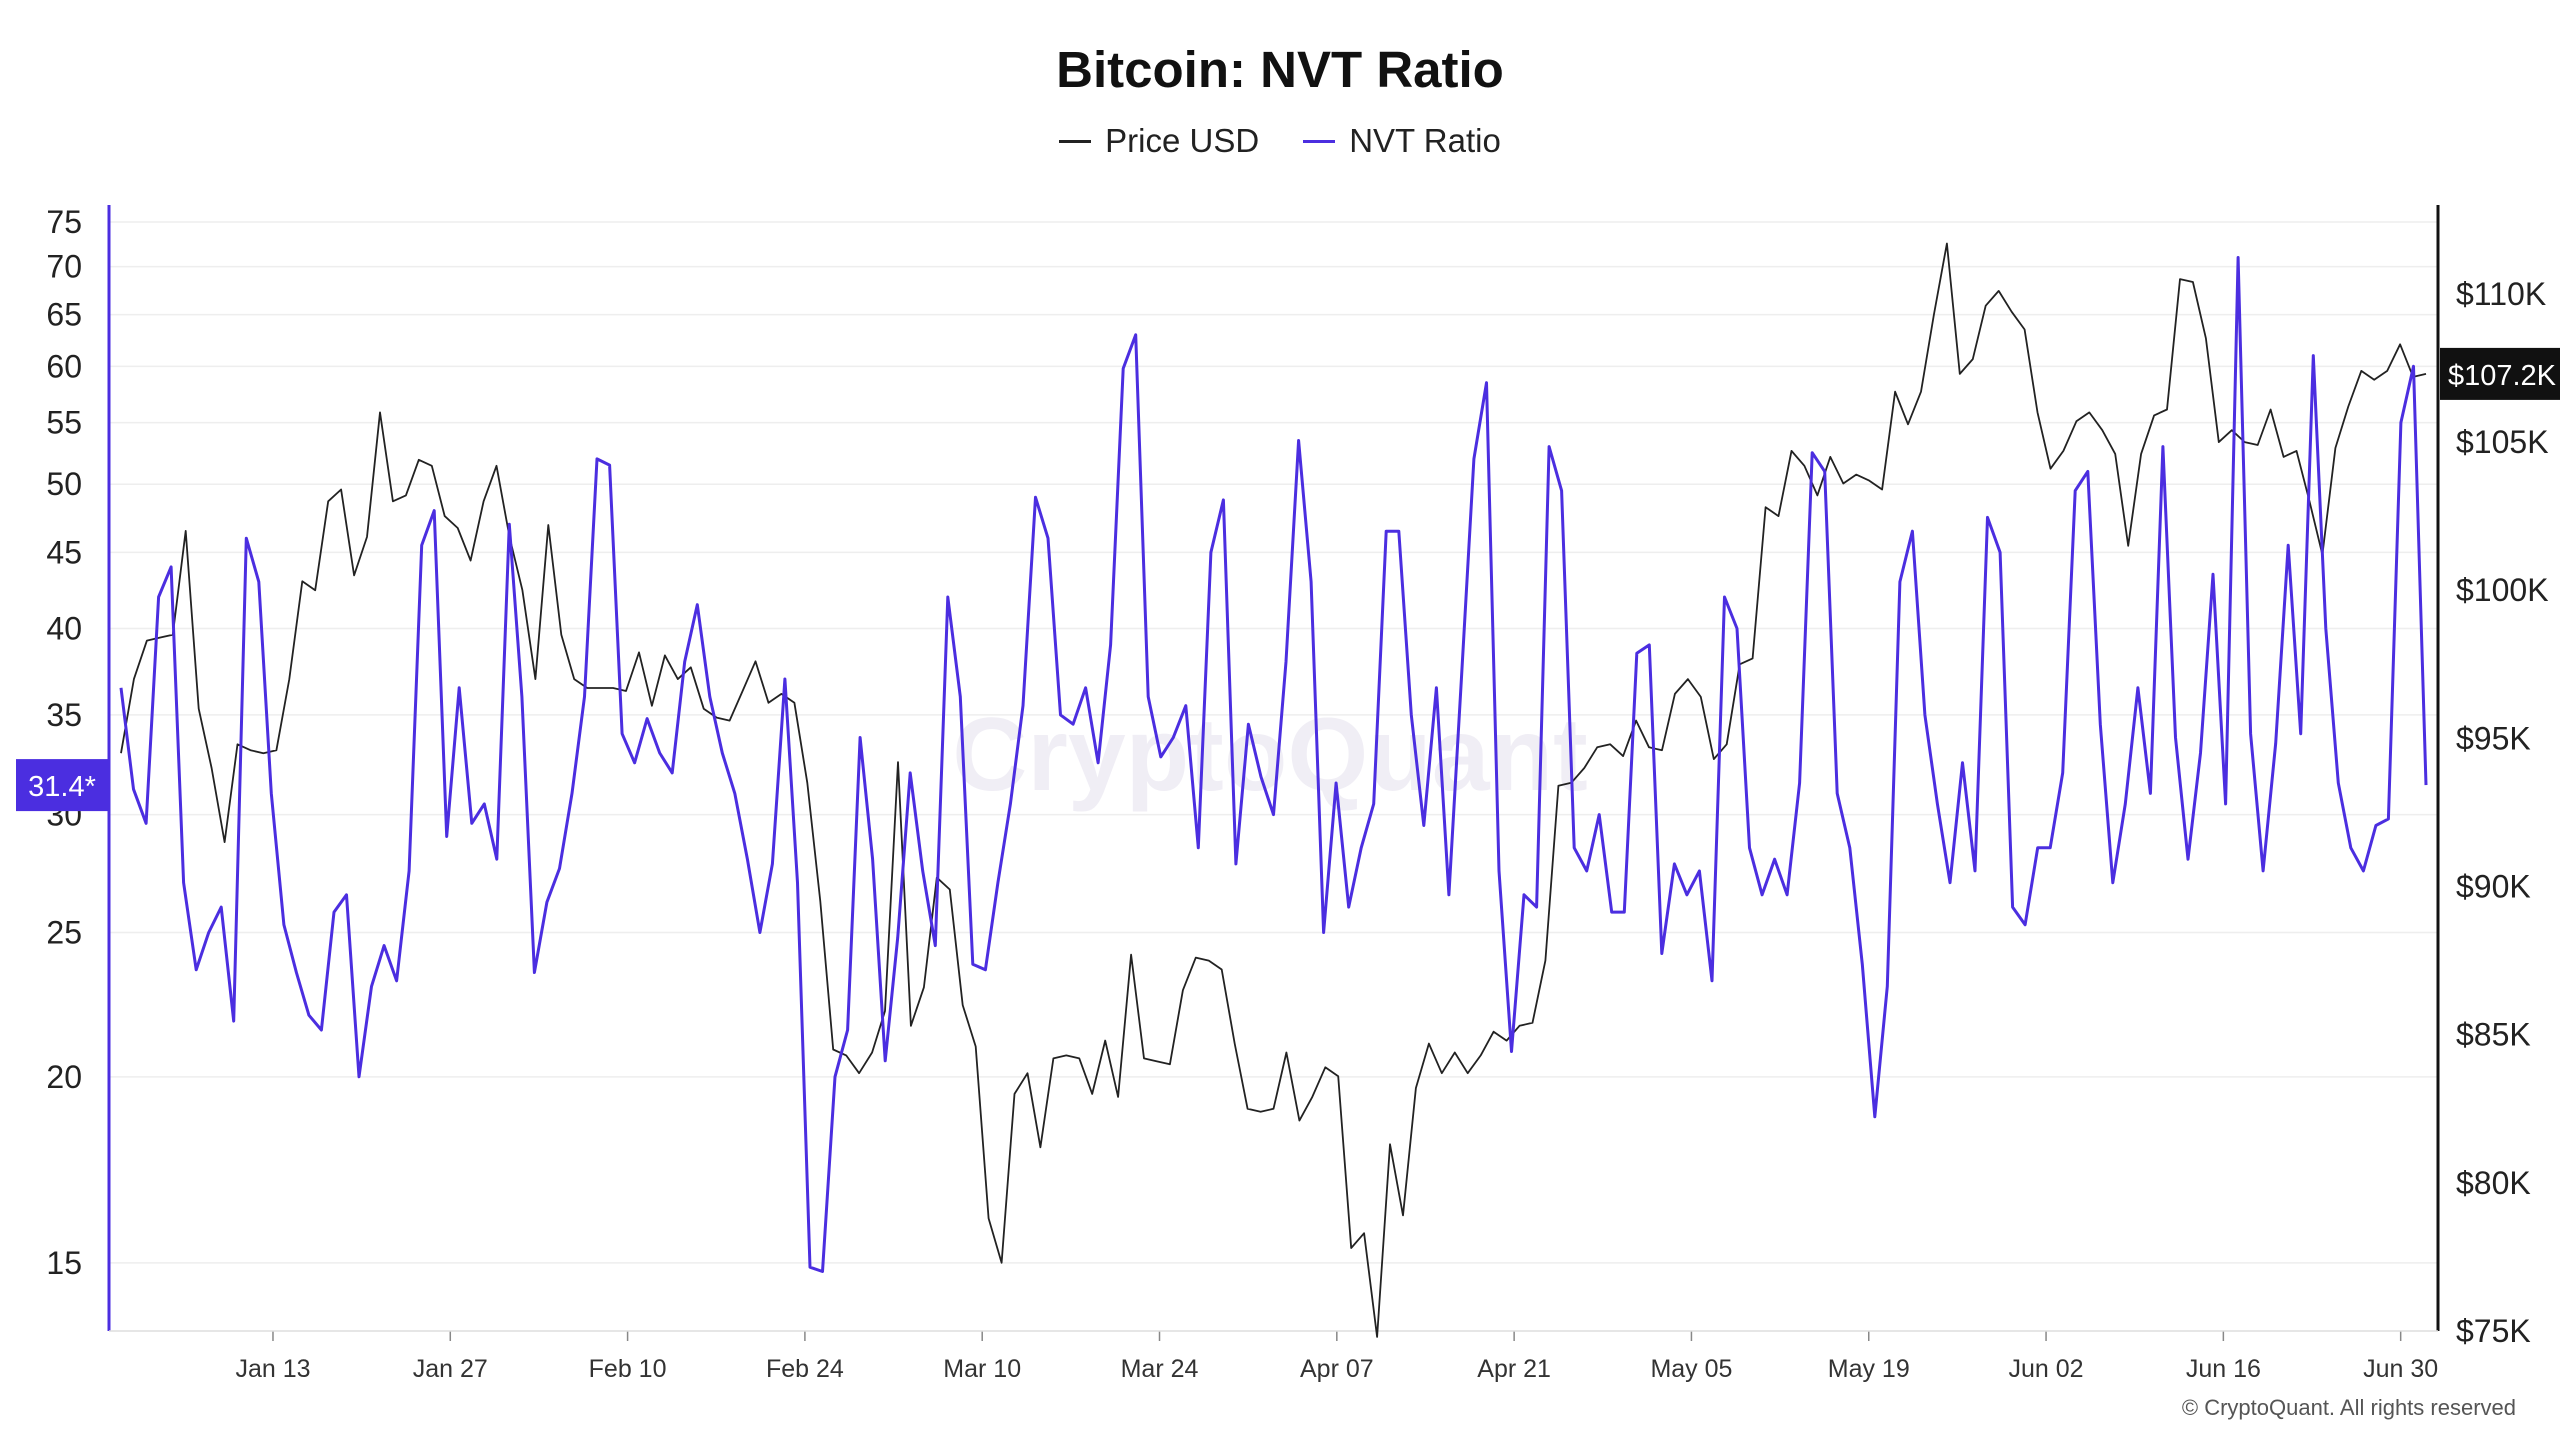  I want to click on legend-item-price: Price USD, so click(1159, 141).